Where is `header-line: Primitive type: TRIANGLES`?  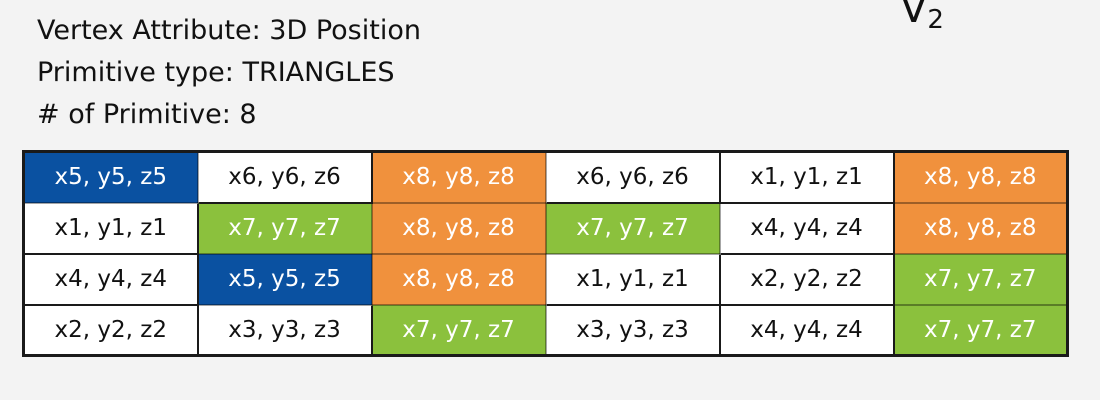 header-line: Primitive type: TRIANGLES is located at coordinates (216, 72).